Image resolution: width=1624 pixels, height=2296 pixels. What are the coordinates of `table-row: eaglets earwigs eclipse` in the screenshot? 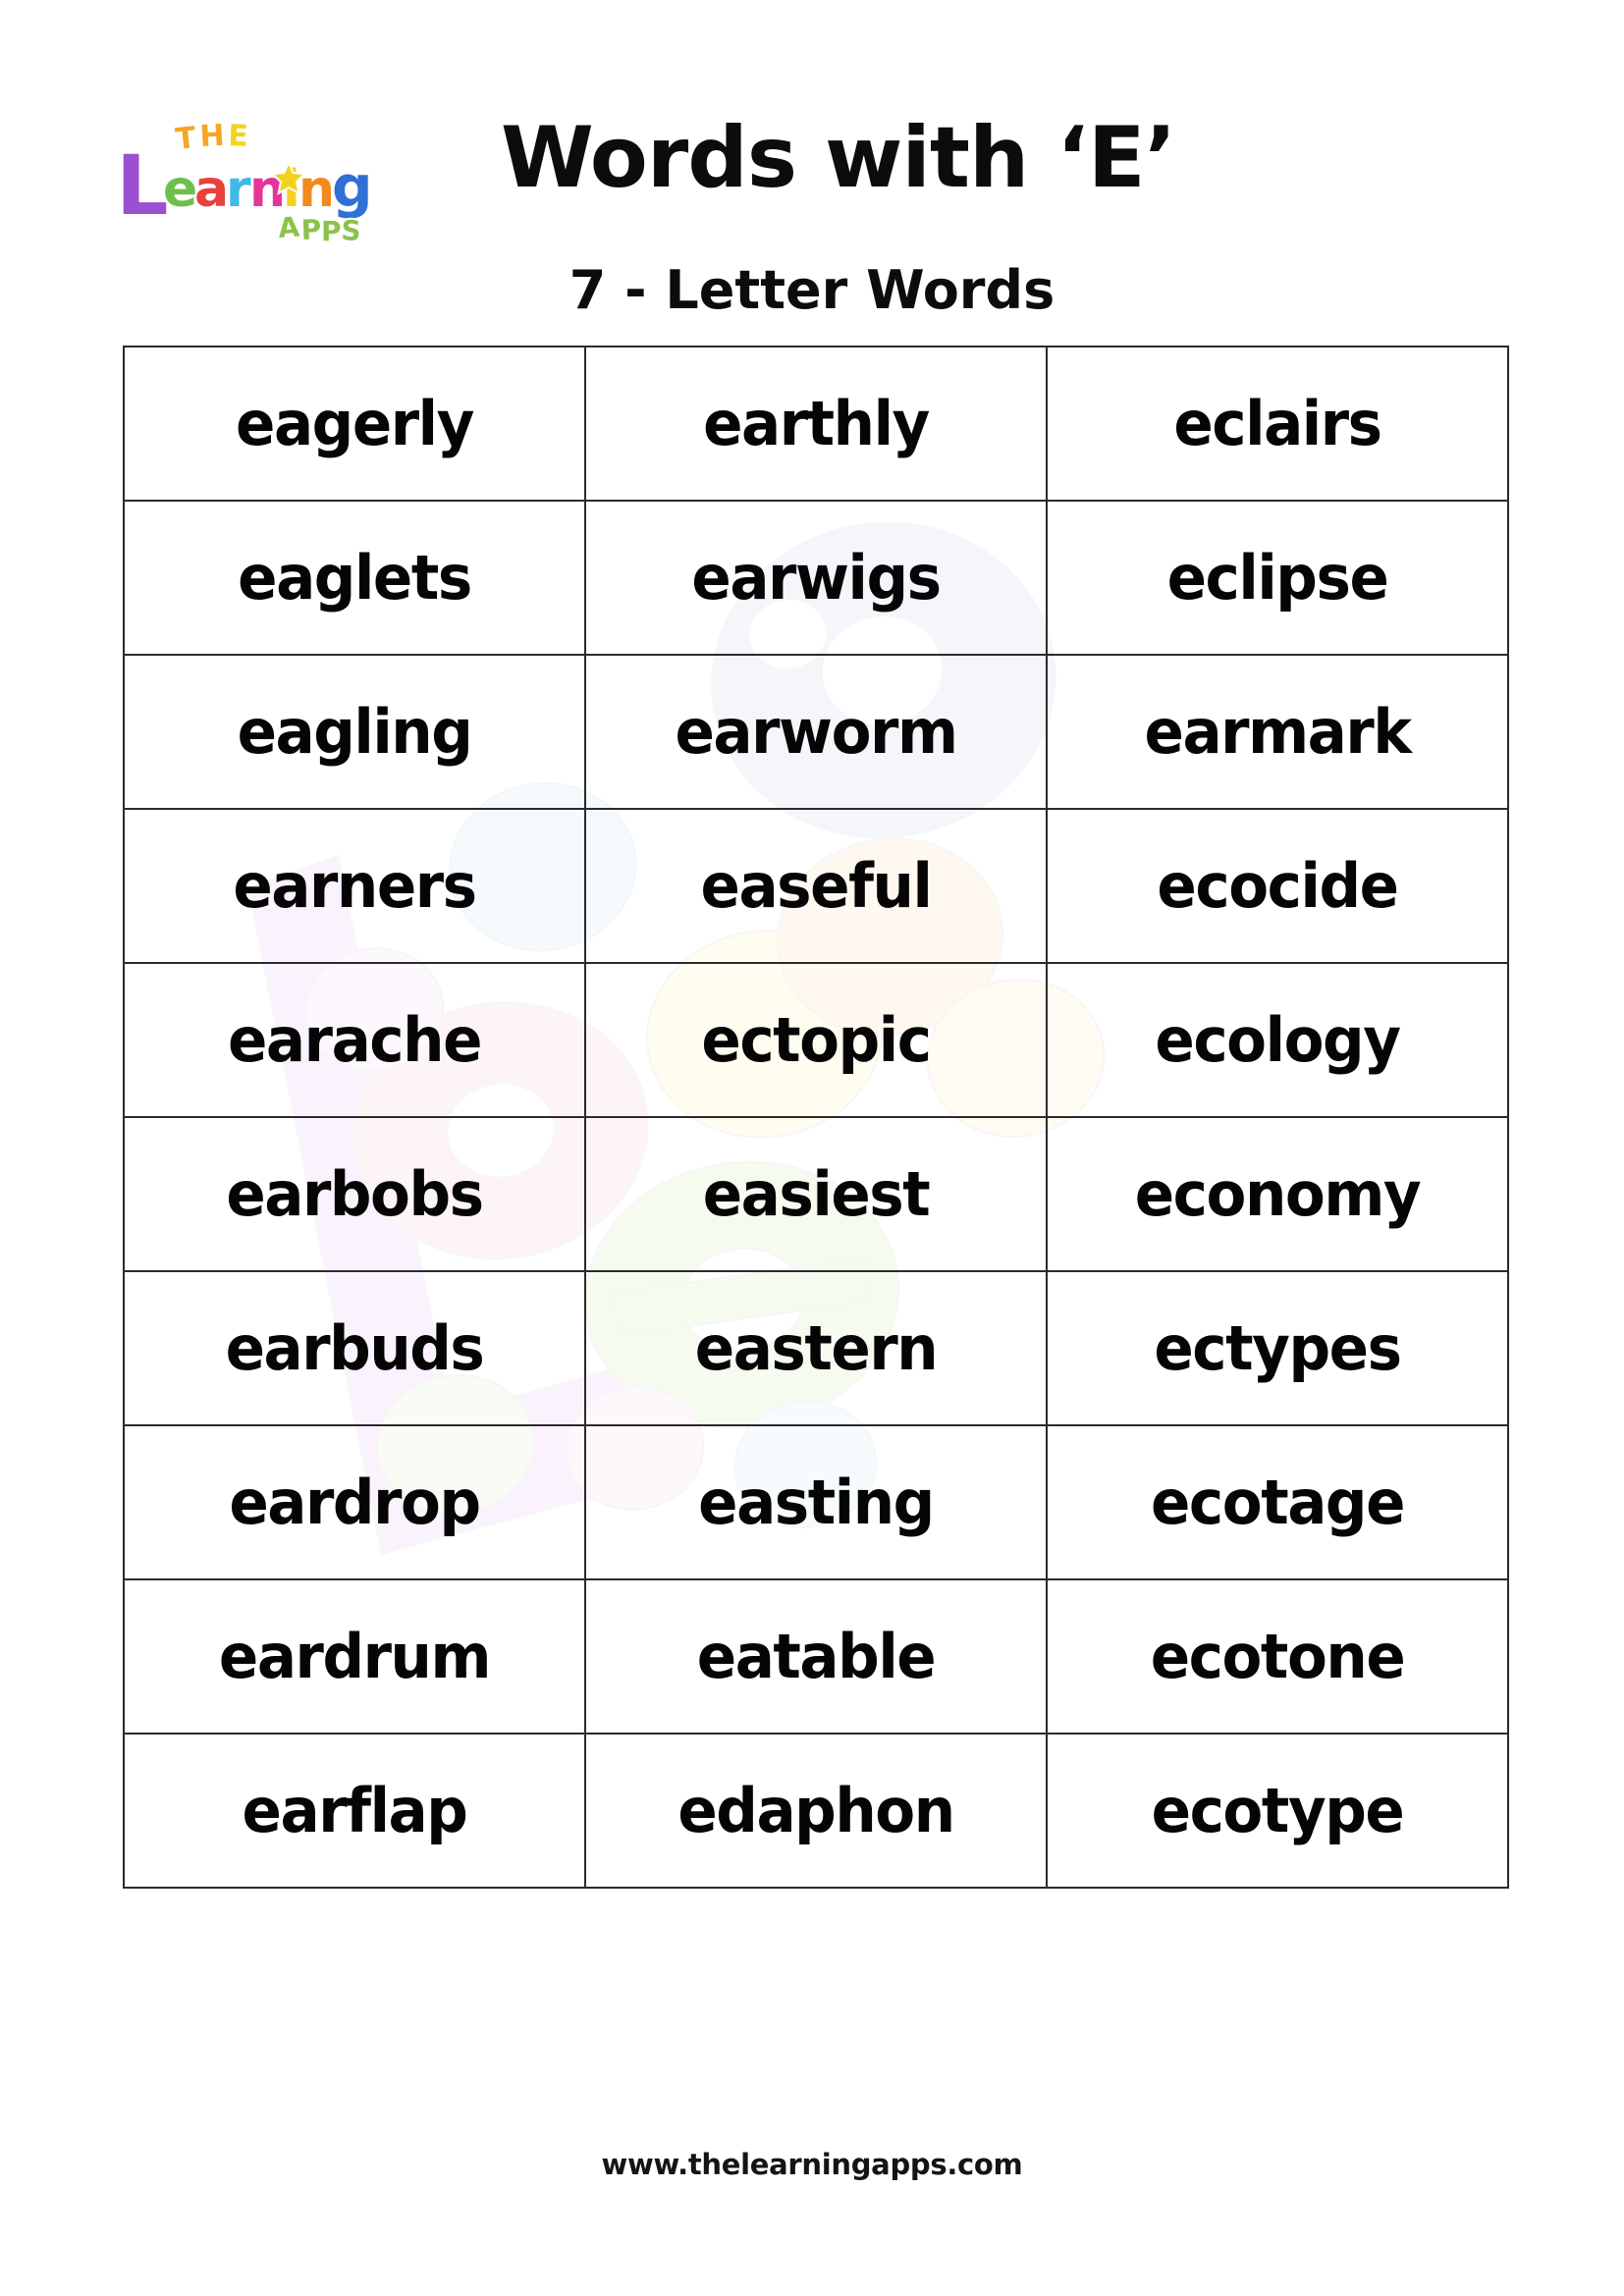 It's located at (816, 578).